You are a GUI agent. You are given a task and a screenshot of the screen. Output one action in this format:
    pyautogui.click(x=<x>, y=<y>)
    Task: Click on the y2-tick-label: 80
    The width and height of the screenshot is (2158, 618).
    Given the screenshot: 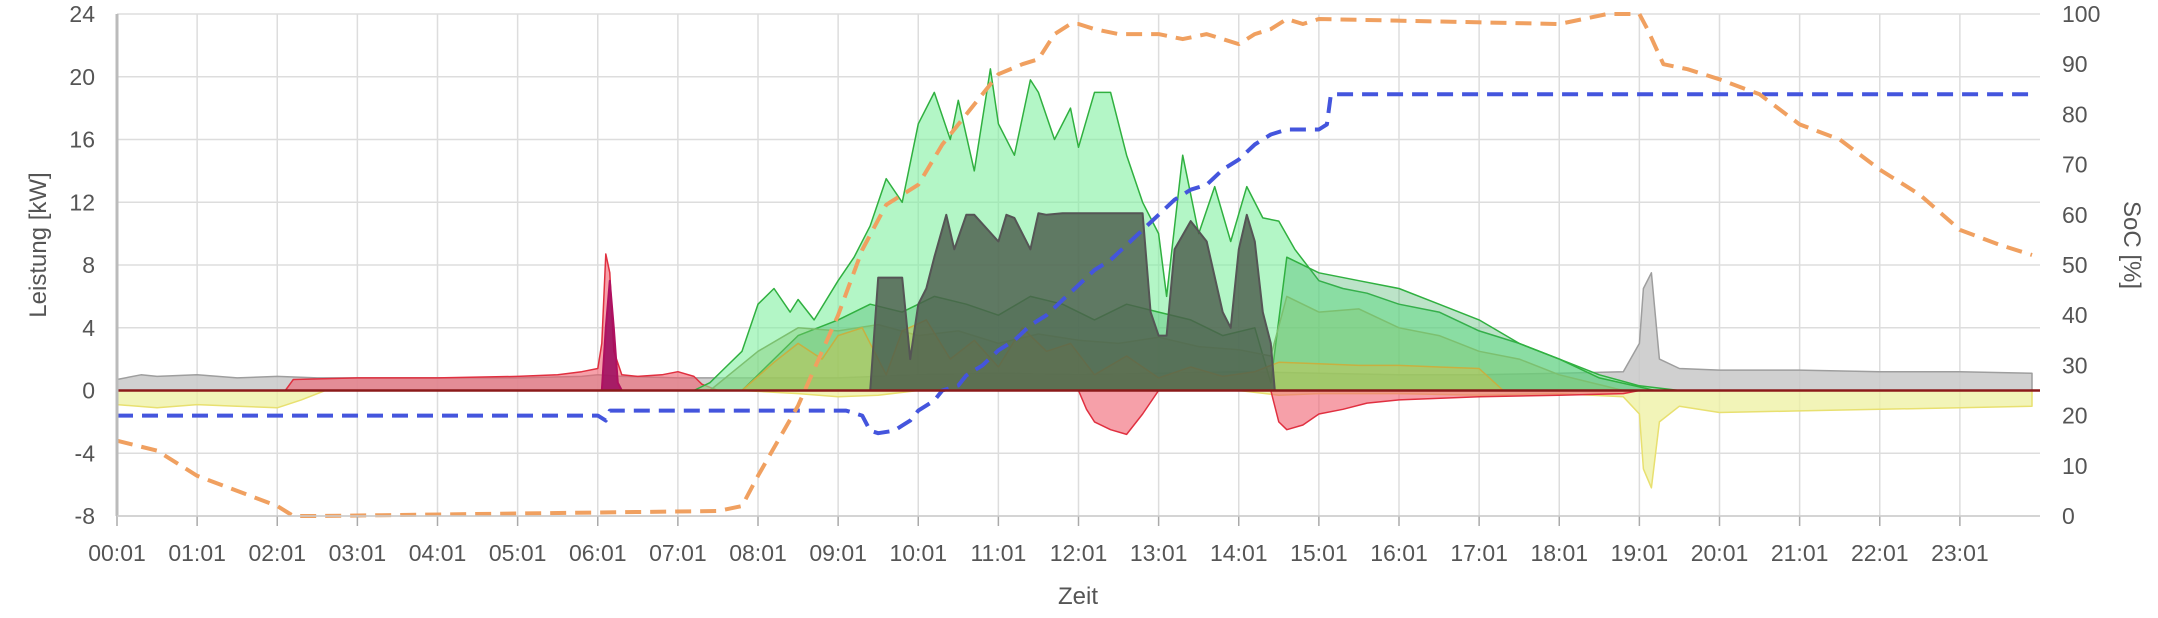 What is the action you would take?
    pyautogui.click(x=2075, y=114)
    